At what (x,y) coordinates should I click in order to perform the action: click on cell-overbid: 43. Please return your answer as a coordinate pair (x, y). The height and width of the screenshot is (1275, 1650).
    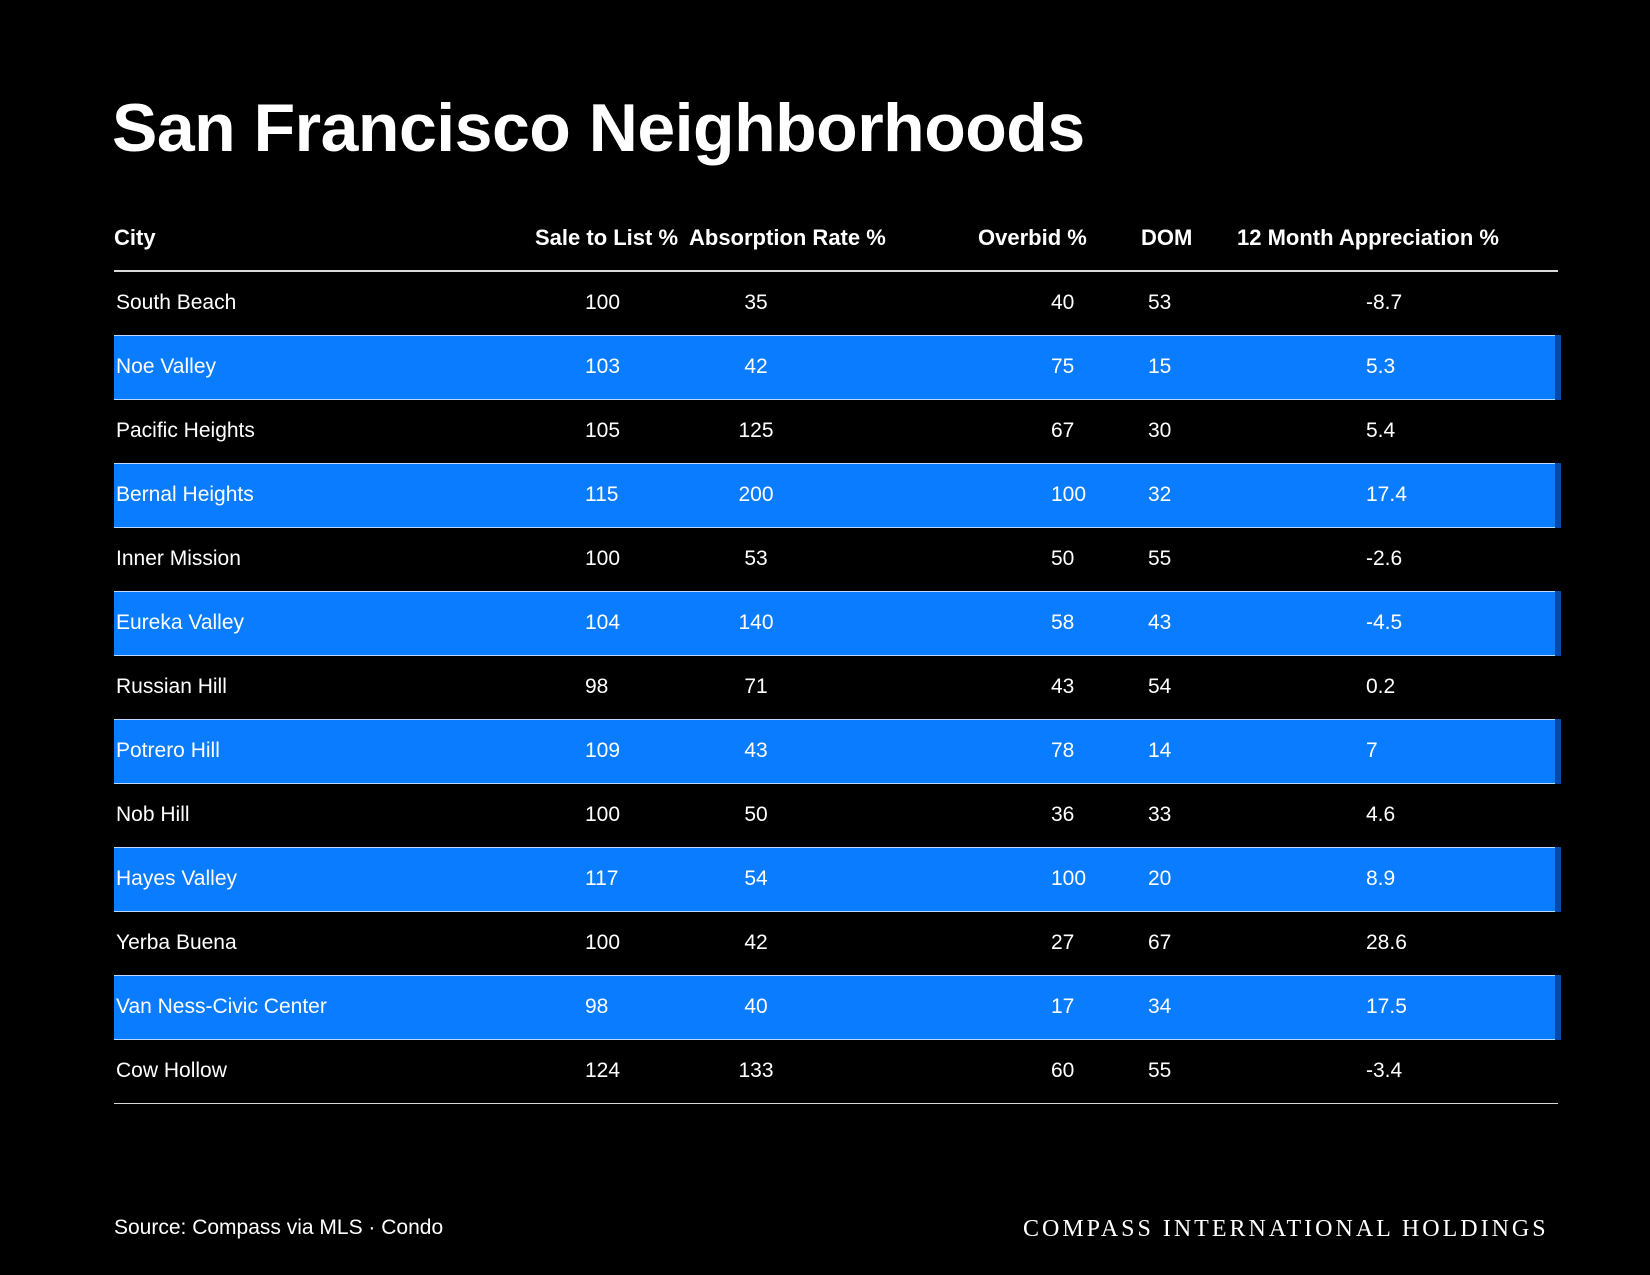
    Looking at the image, I should click on (983, 687).